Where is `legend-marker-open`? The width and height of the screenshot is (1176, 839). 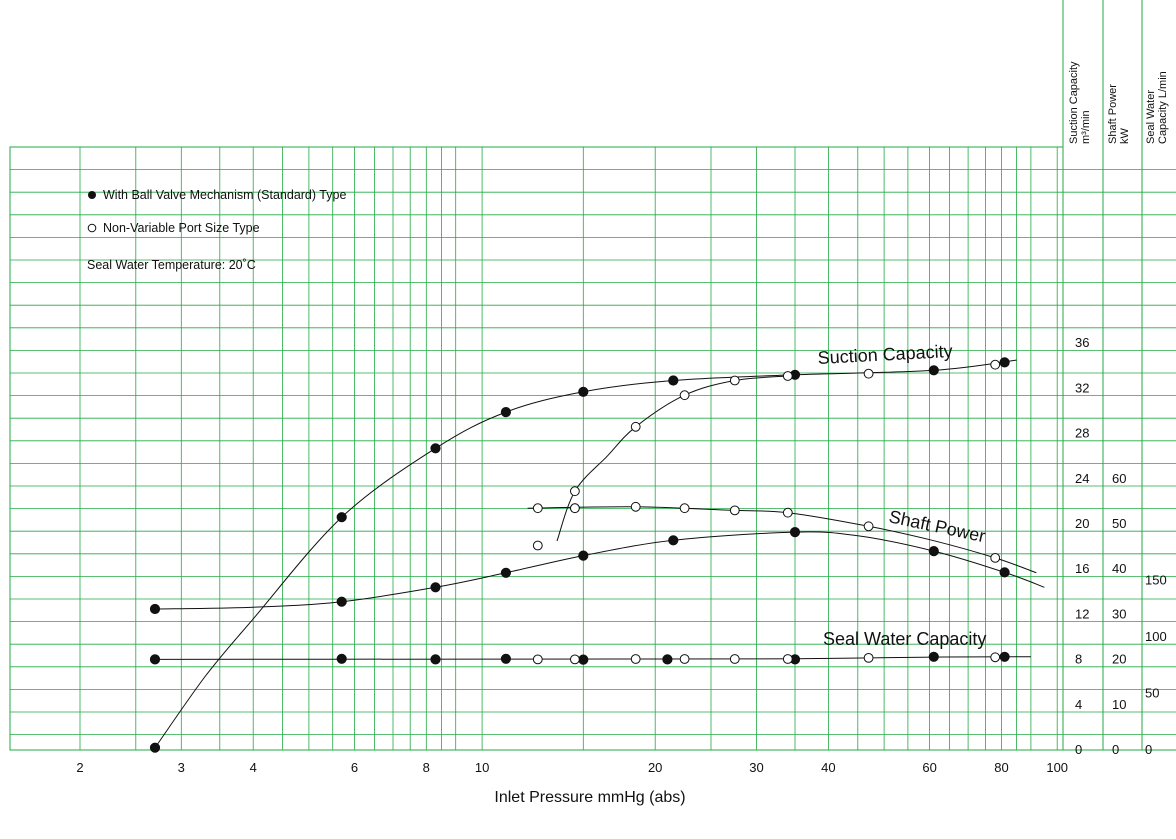 legend-marker-open is located at coordinates (92, 228).